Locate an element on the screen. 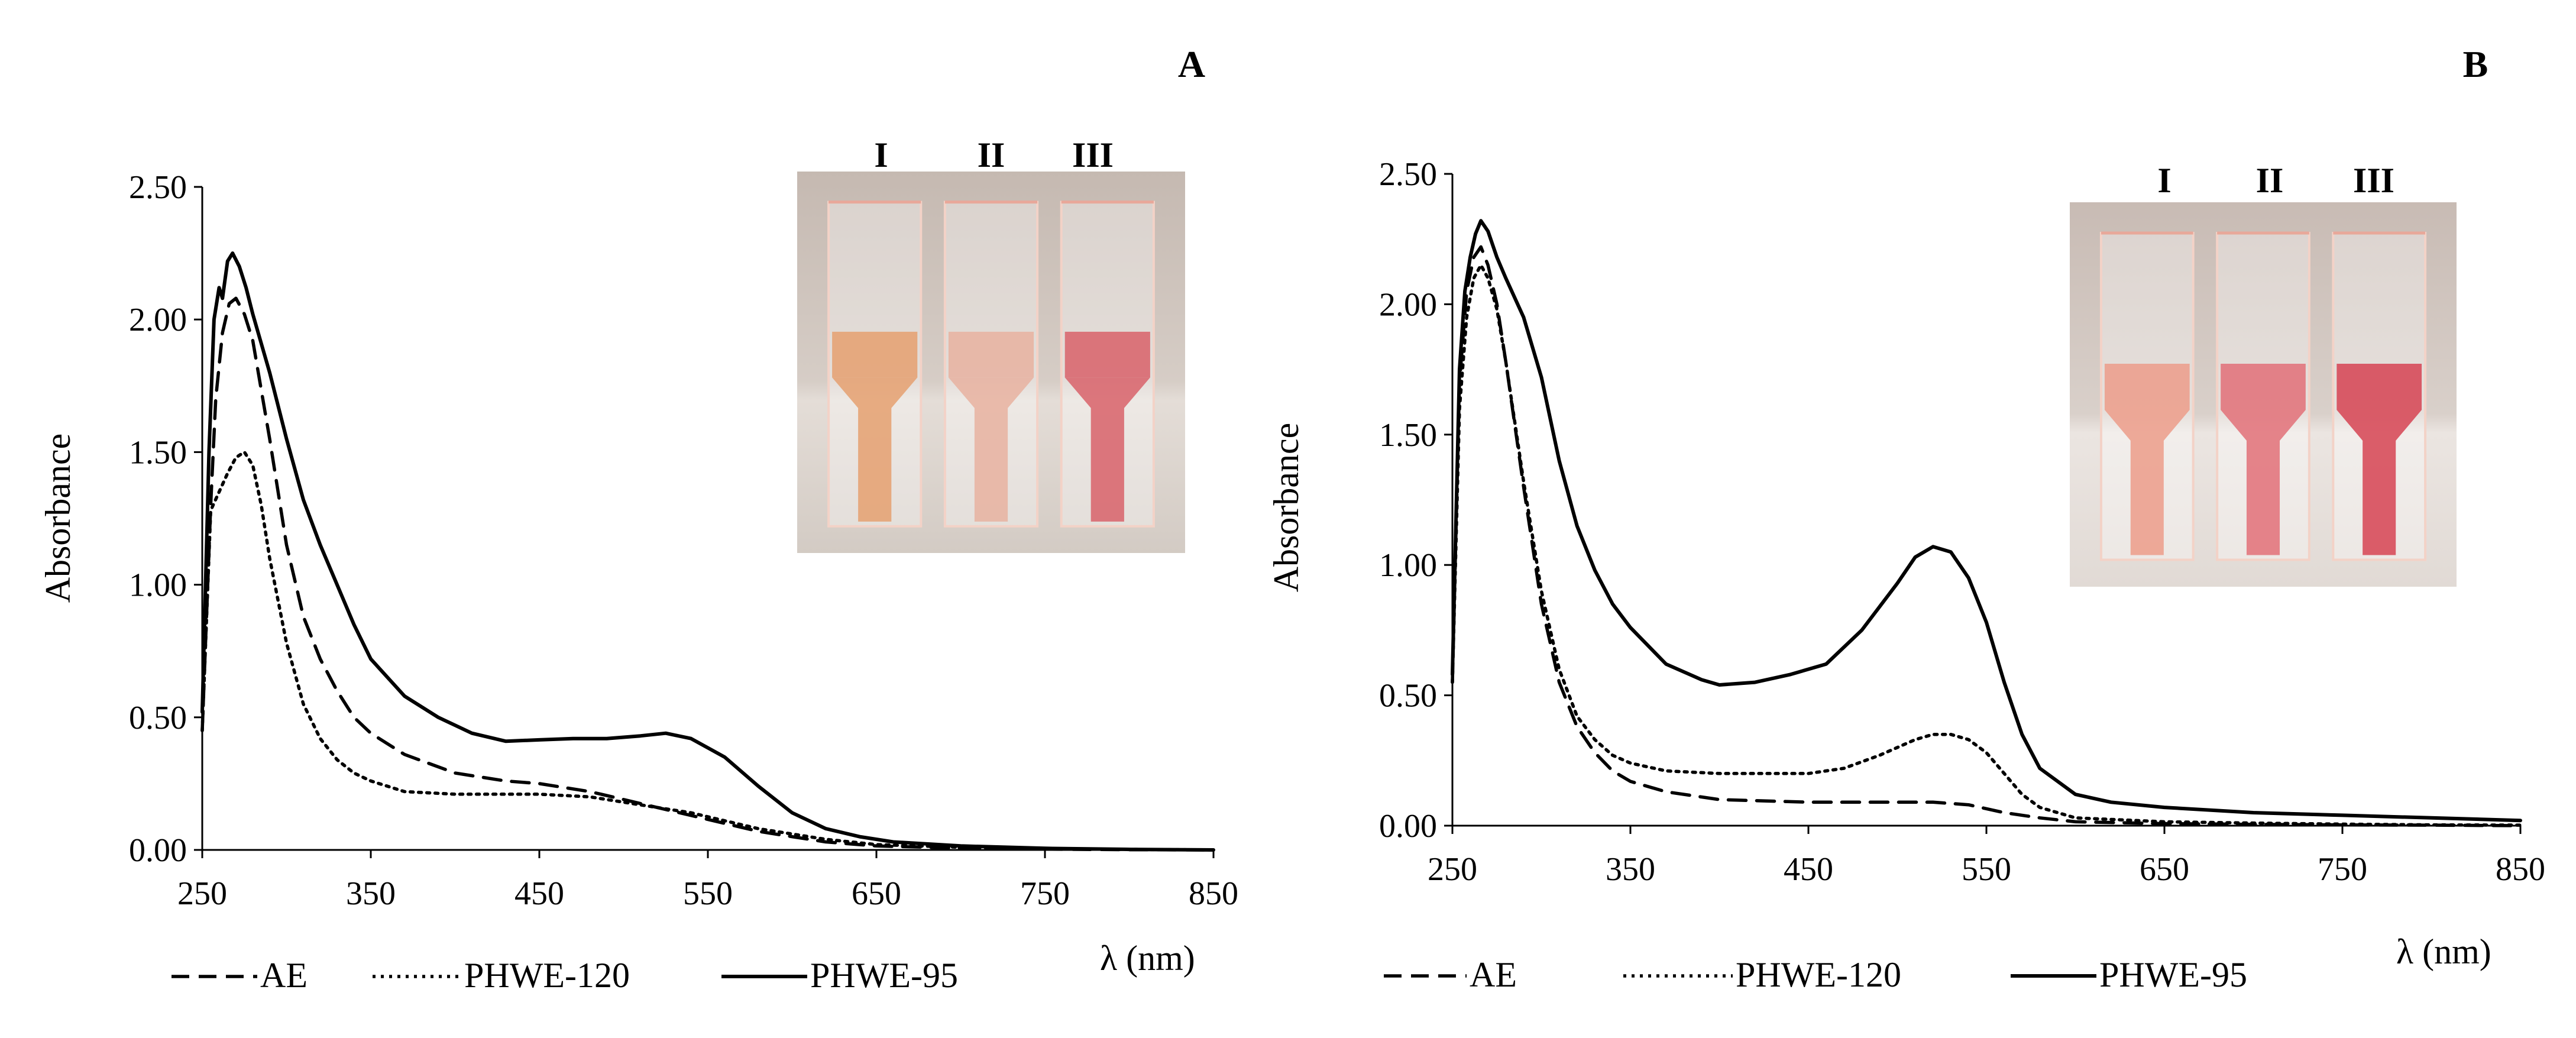 This screenshot has width=2576, height=1038. panel-letter: A is located at coordinates (1192, 64).